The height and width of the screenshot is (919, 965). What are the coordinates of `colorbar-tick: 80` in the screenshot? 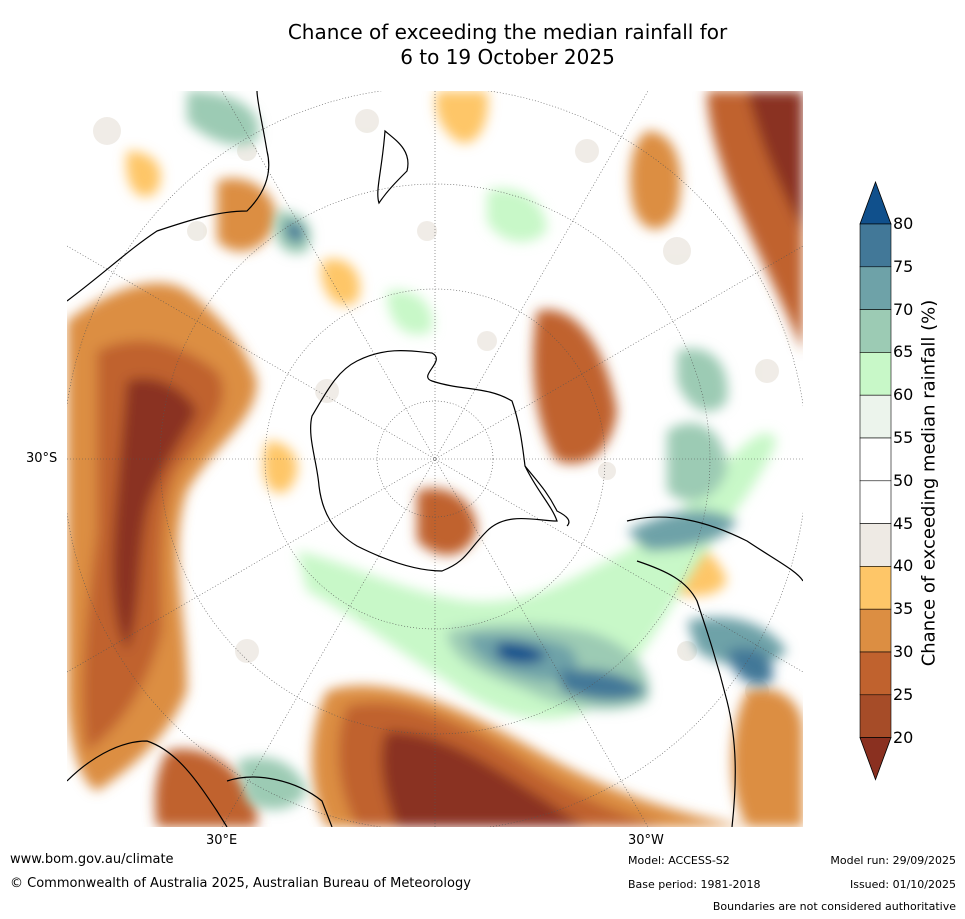 It's located at (903, 223).